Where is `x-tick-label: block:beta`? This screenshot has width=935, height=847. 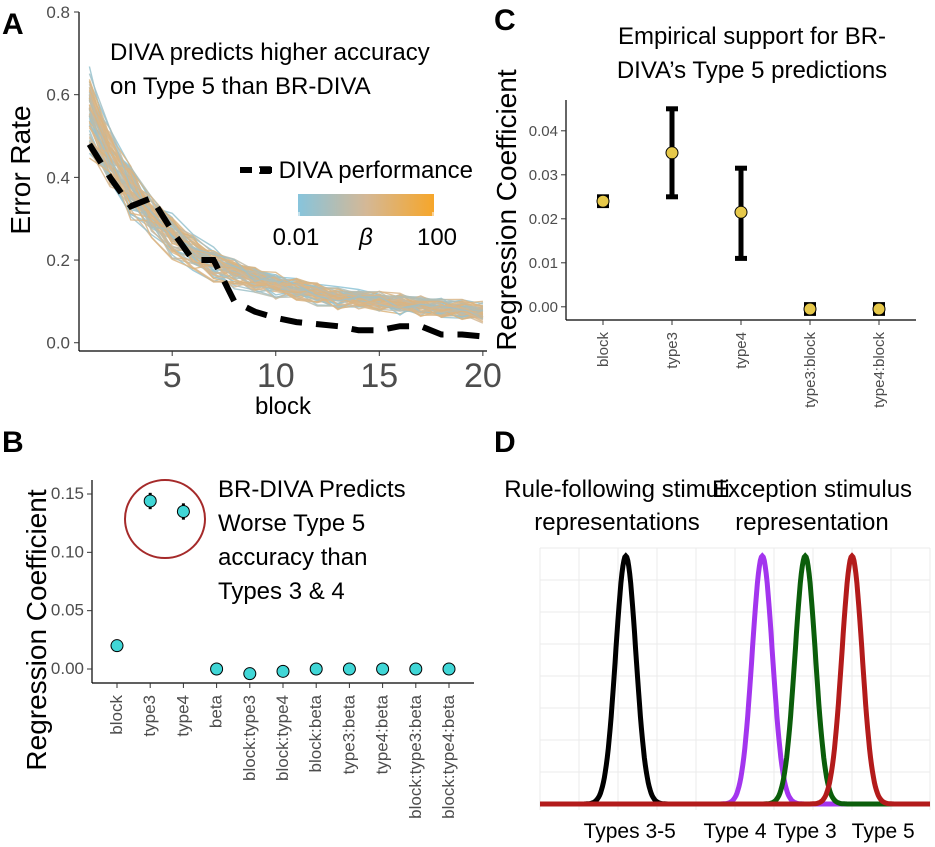 x-tick-label: block:beta is located at coordinates (315, 733).